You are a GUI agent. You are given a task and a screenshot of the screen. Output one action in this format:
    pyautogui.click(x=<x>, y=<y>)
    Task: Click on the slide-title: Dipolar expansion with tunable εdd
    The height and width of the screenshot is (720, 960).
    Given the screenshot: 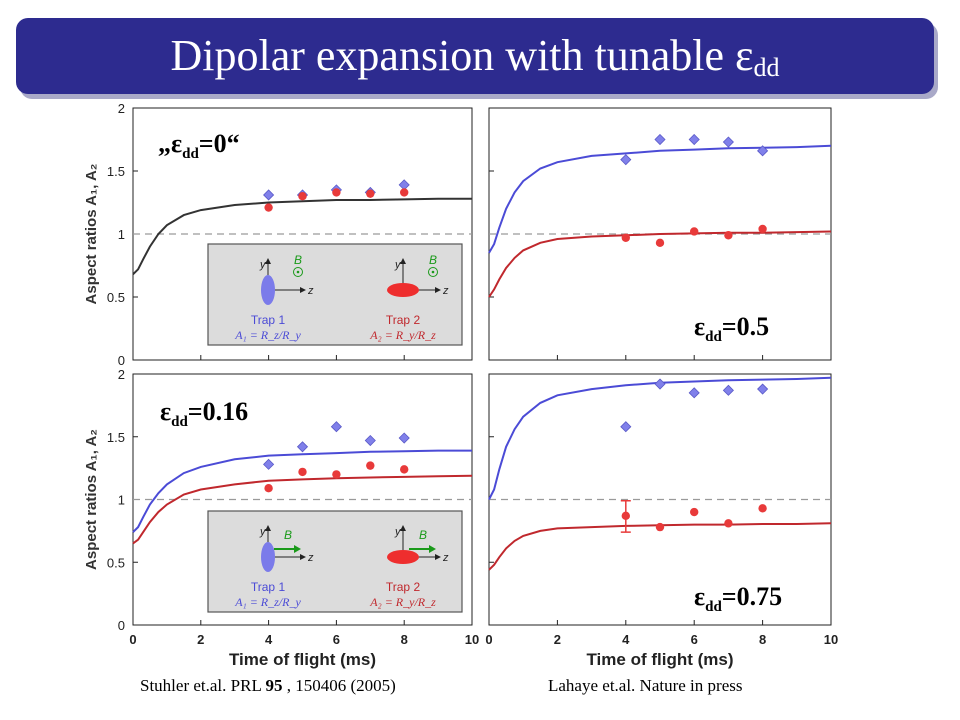 What is the action you would take?
    pyautogui.click(x=475, y=56)
    